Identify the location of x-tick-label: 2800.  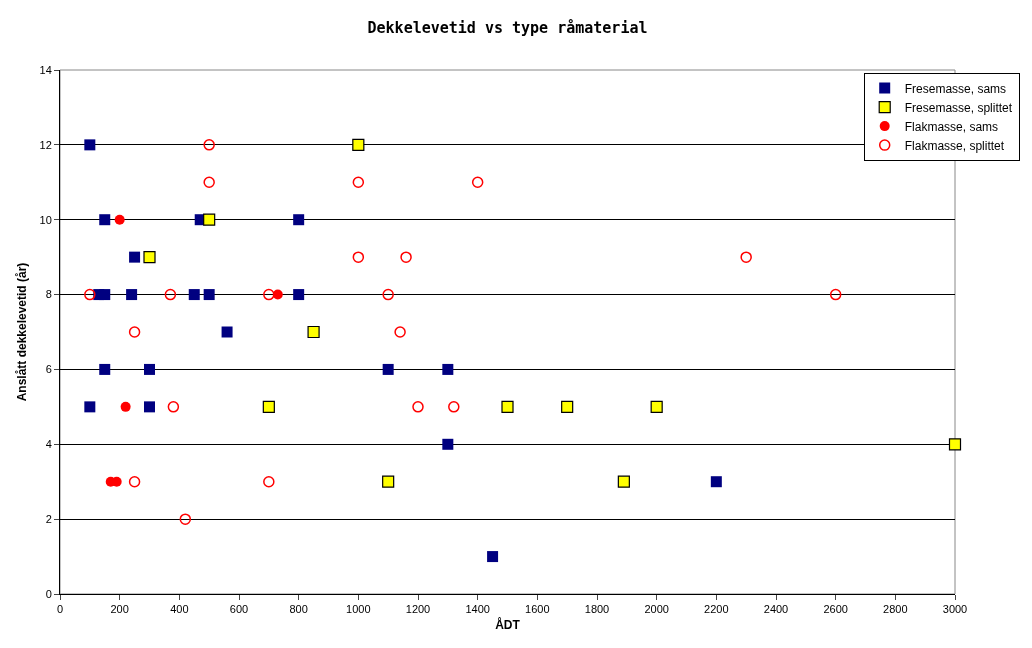
(895, 609).